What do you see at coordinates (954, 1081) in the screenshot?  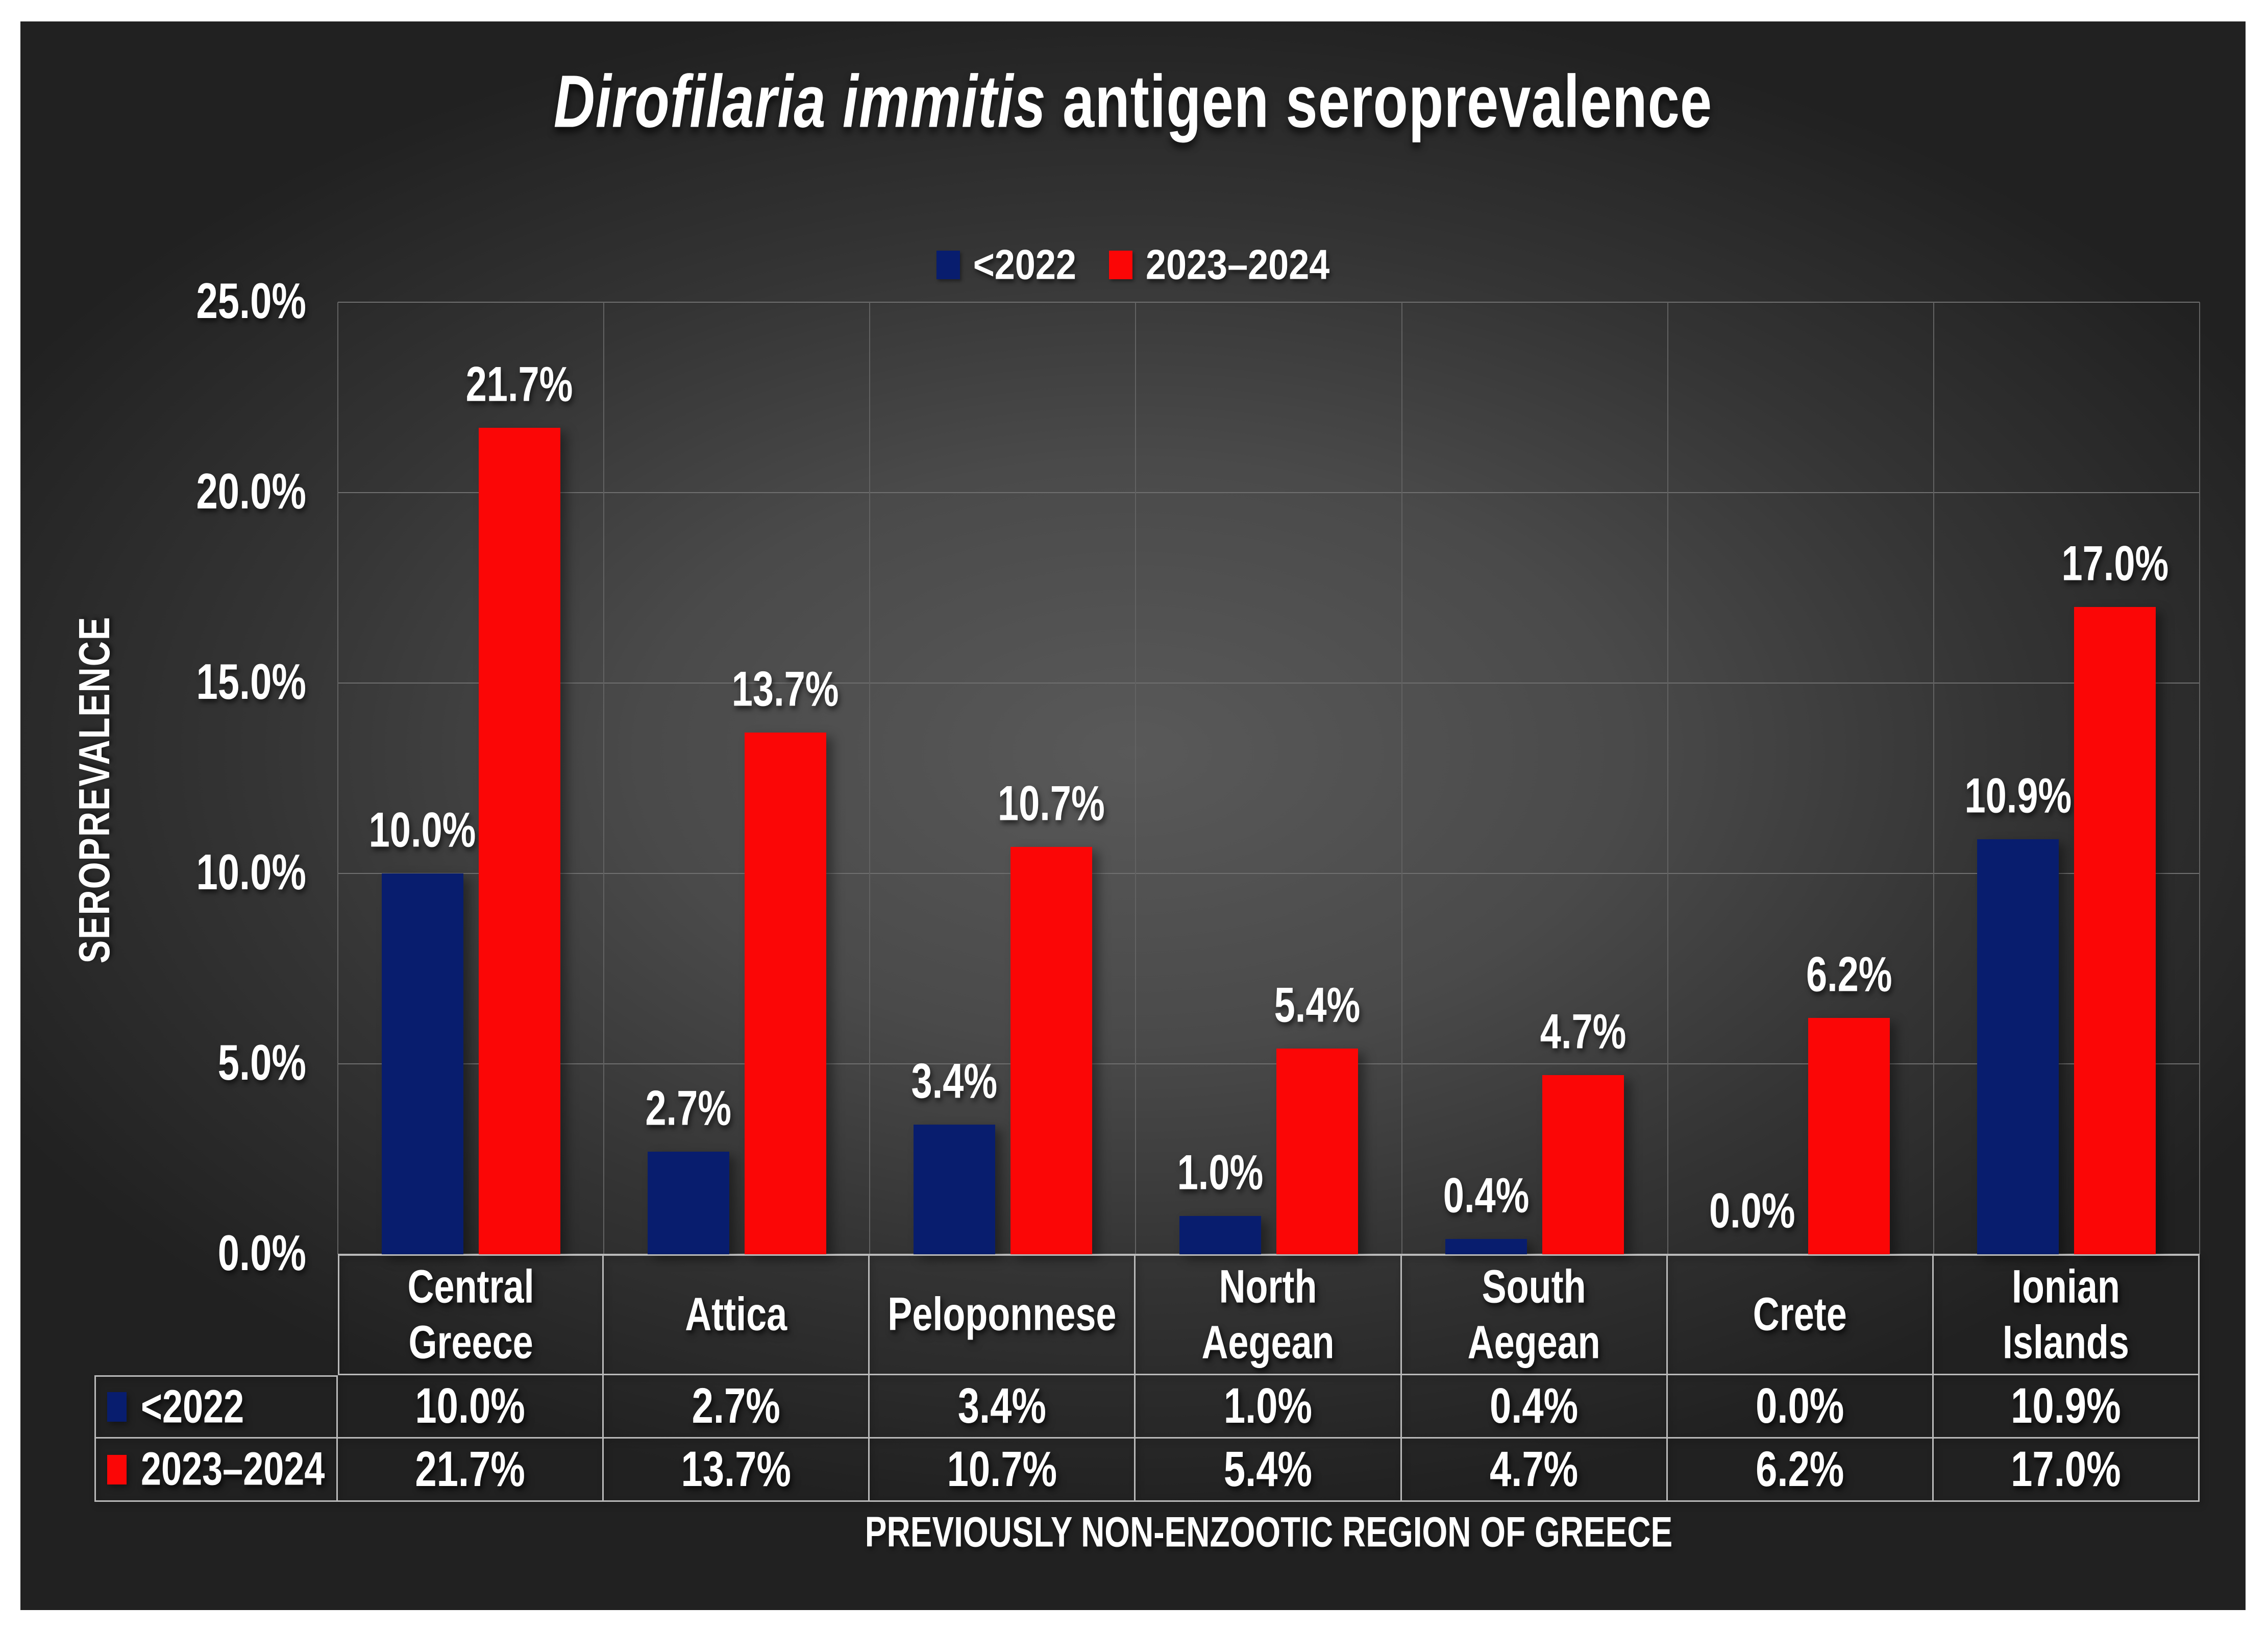 I see `bar-value-label: 3.4%` at bounding box center [954, 1081].